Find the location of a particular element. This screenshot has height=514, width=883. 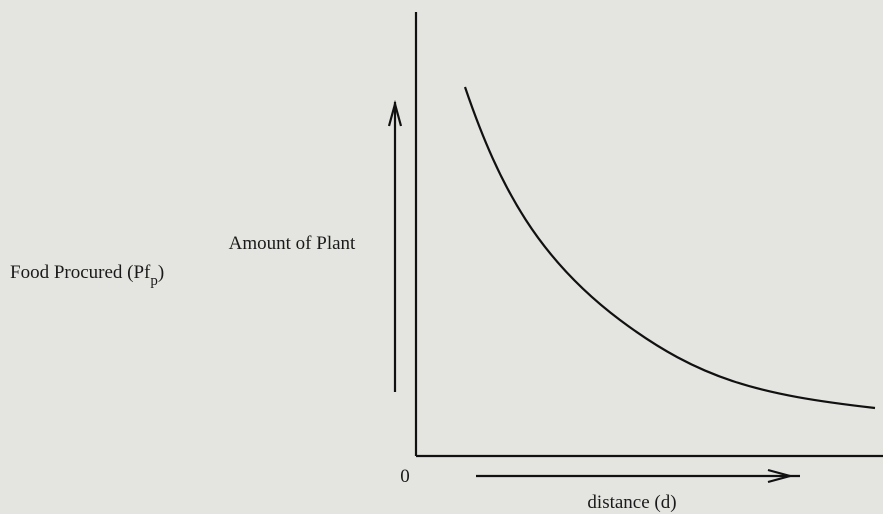

x-label: distance (d) is located at coordinates (631, 502).